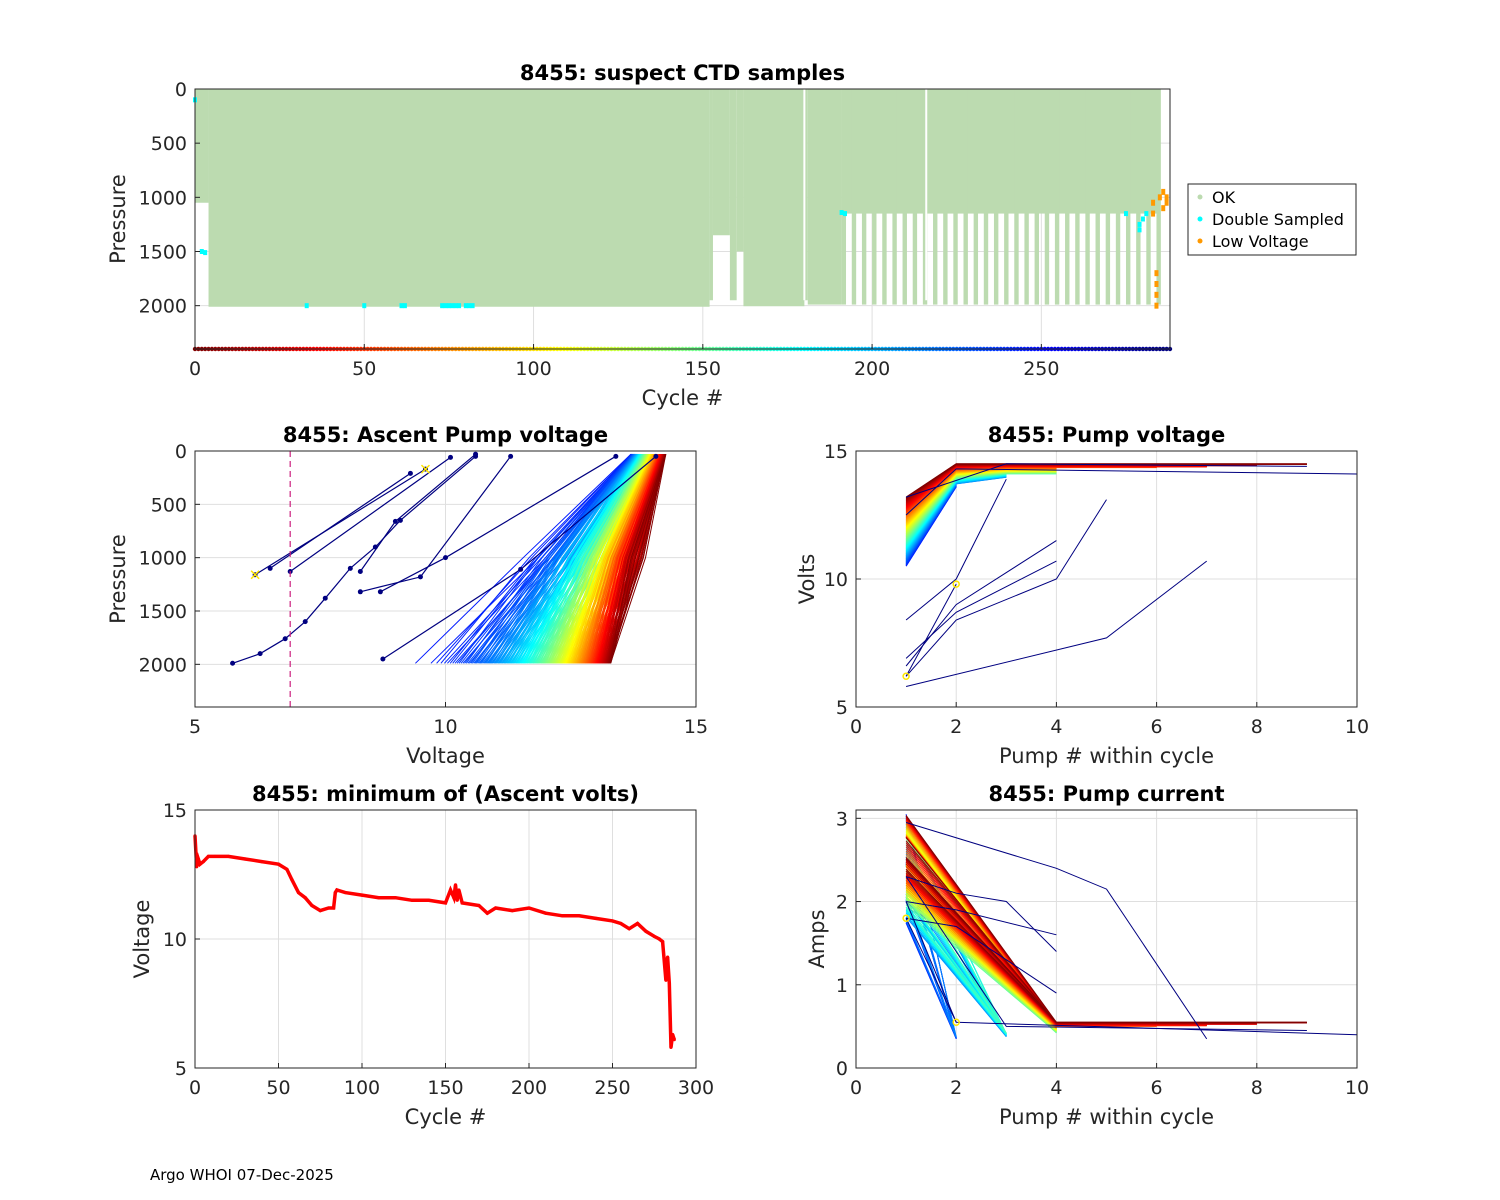 This screenshot has width=1500, height=1200. Describe the element at coordinates (364, 369) in the screenshot. I see `ctd-xtick-label: 50` at that location.